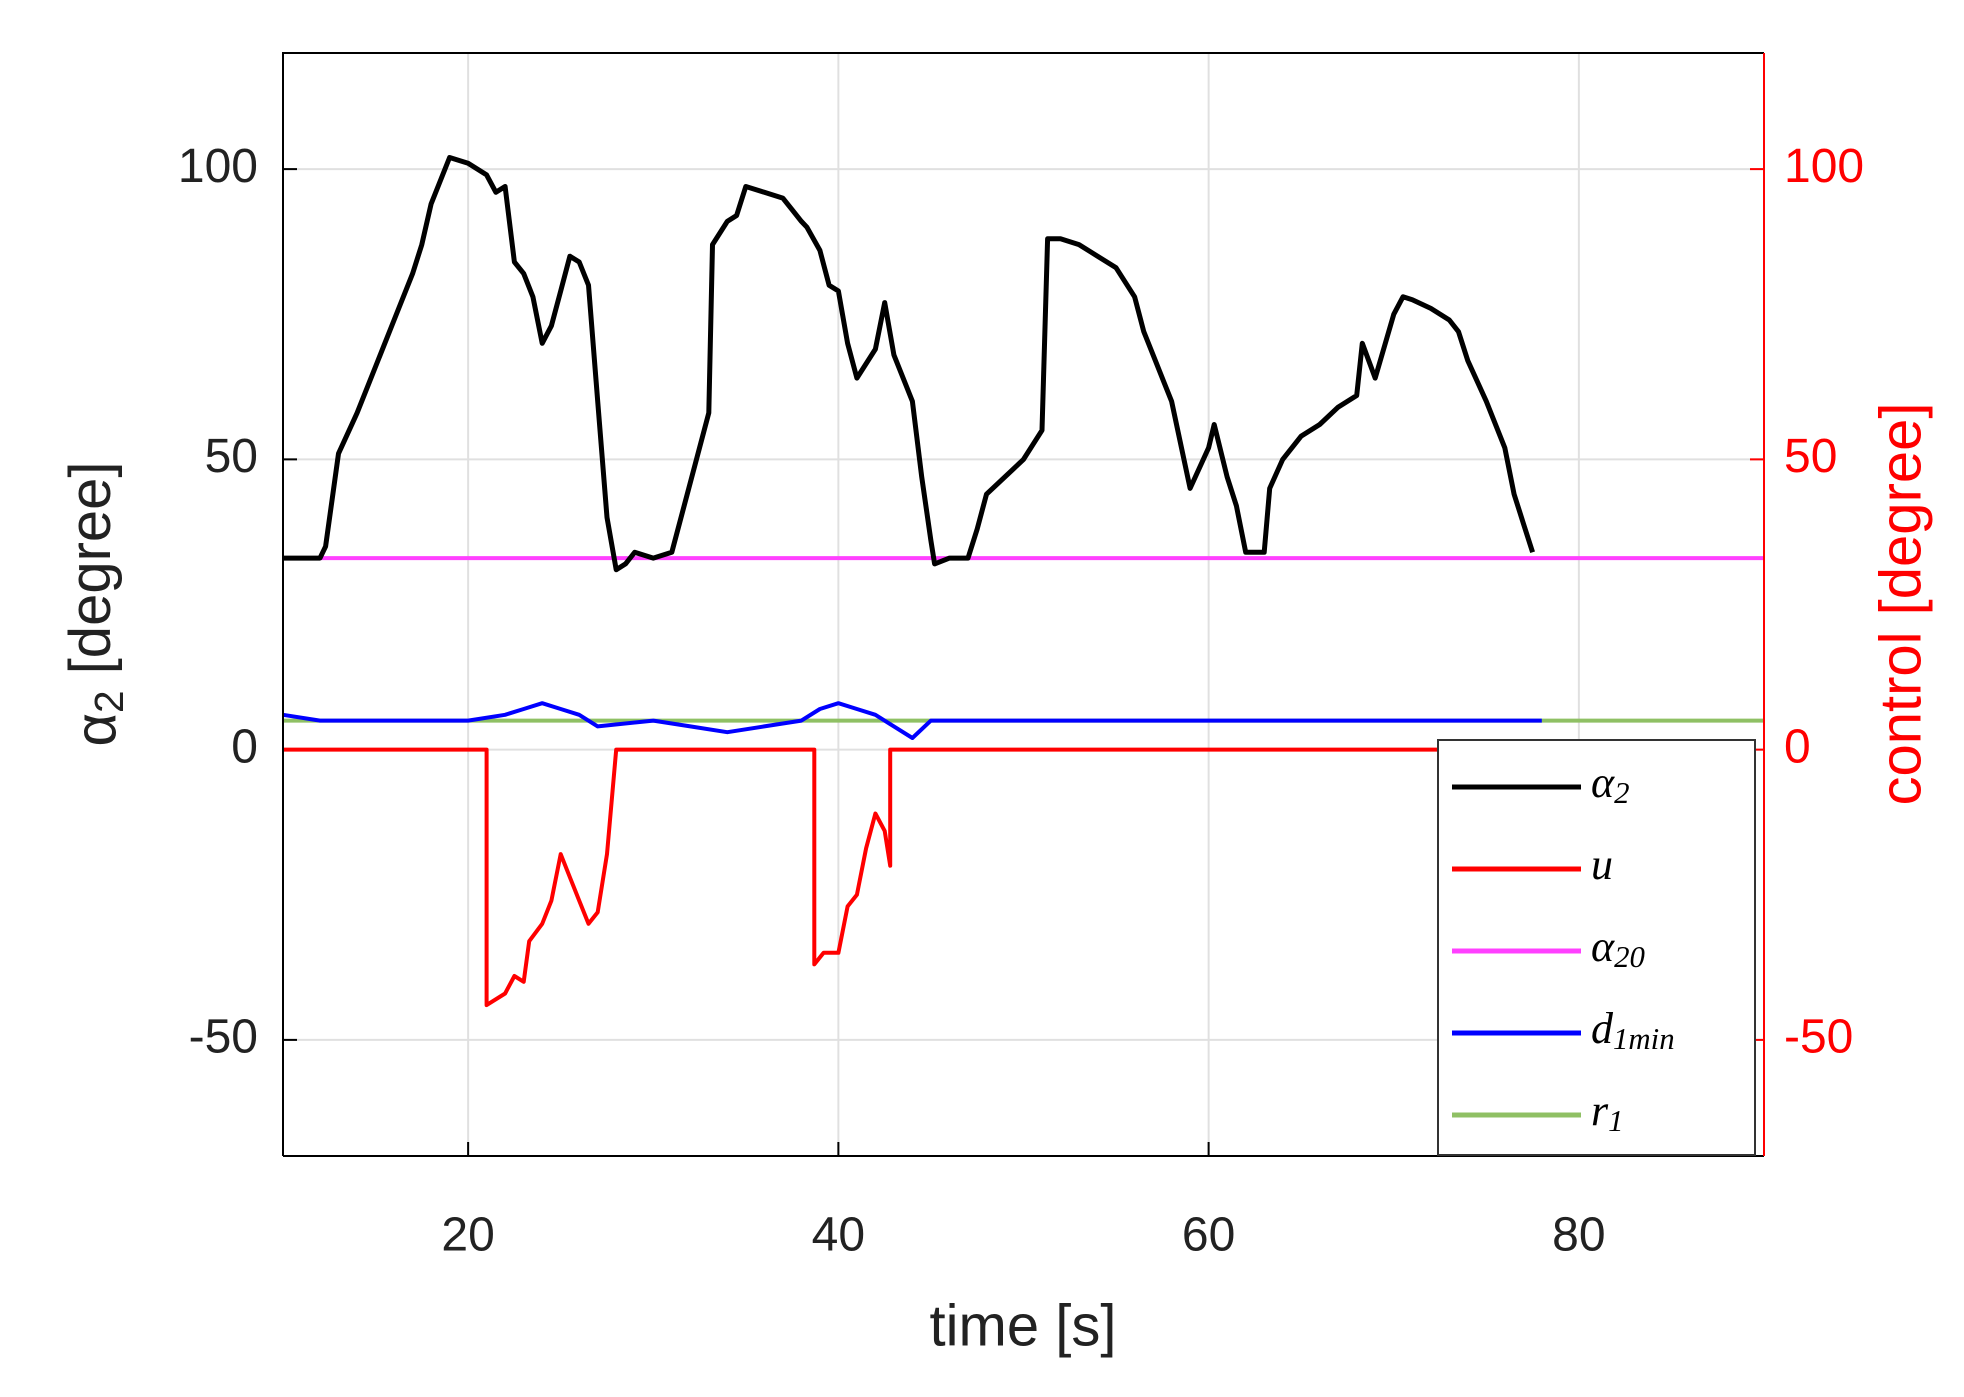 The width and height of the screenshot is (1964, 1397). Describe the element at coordinates (467, 1235) in the screenshot. I see `x-tick-label: 20` at that location.